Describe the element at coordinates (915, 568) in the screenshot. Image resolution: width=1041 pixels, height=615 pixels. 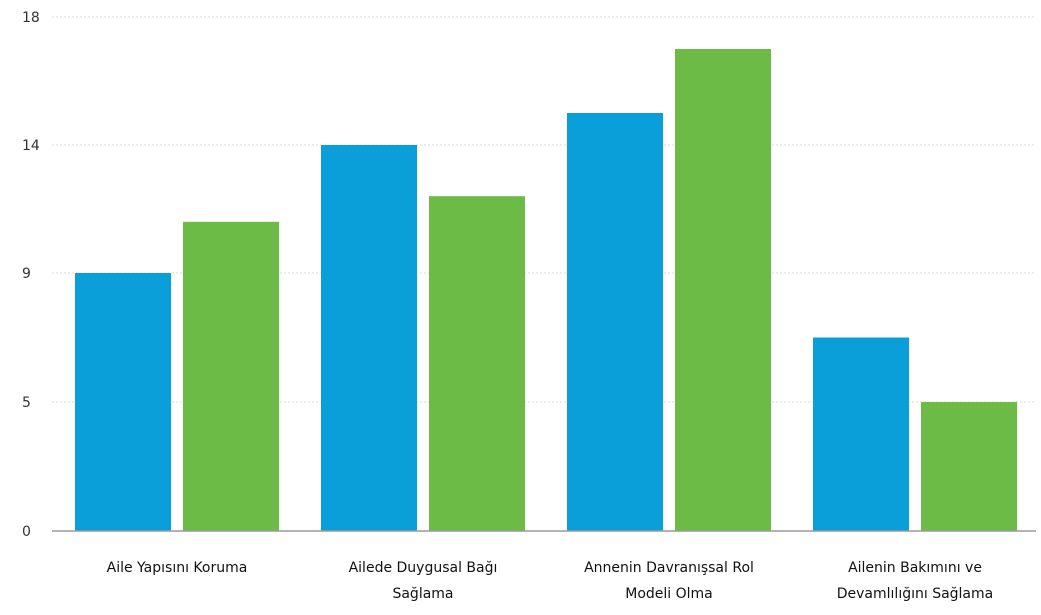
I see `x-category-label-line: Ailenin Bakımını ve` at that location.